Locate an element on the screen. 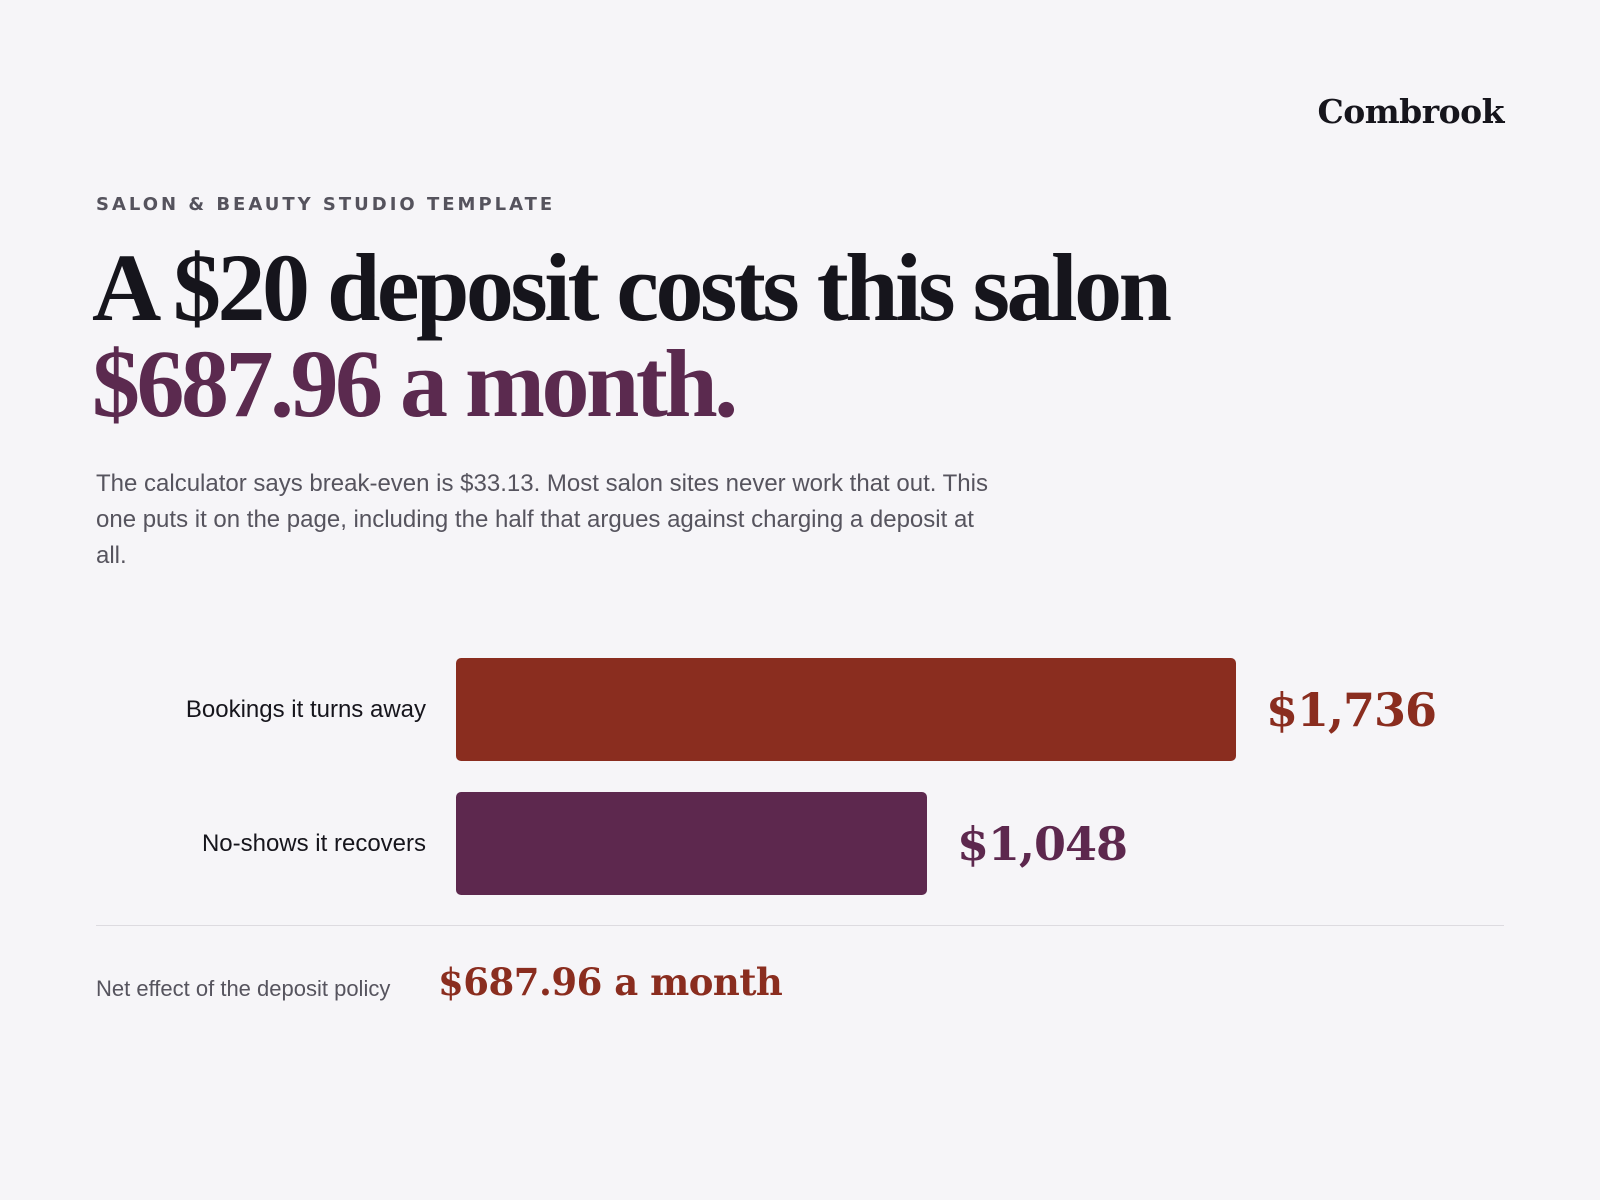  brand-logo: Combrook is located at coordinates (1410, 111).